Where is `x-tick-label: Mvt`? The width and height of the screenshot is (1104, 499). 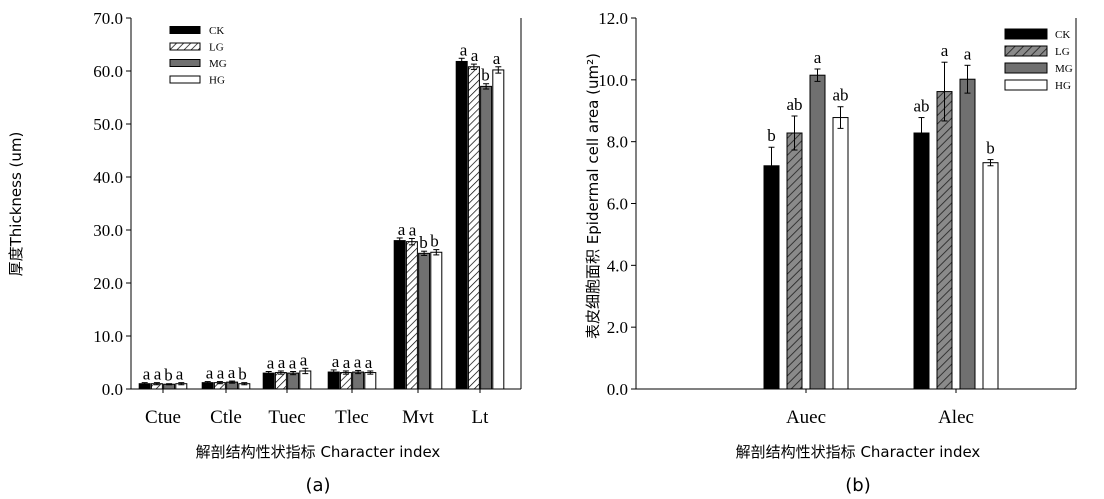 x-tick-label: Mvt is located at coordinates (418, 417).